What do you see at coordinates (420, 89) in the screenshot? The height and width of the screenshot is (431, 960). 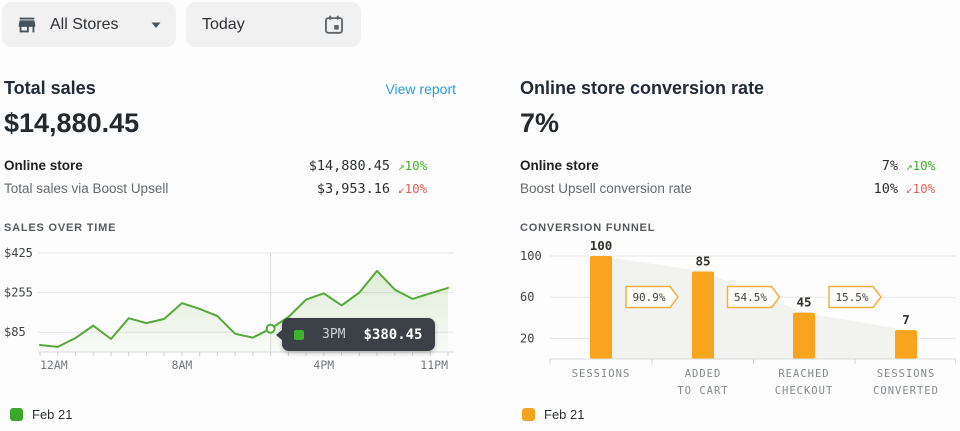 I see `view-report-link: View report` at bounding box center [420, 89].